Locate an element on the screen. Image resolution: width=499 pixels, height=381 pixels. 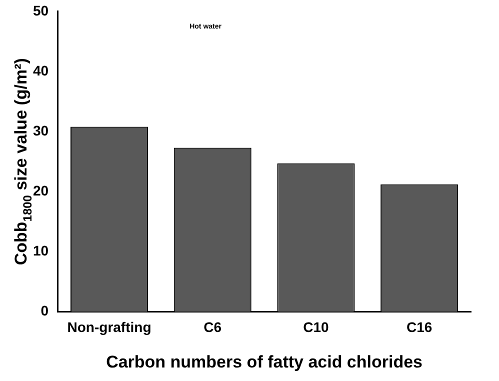
x-tick-label: C10 is located at coordinates (316, 327).